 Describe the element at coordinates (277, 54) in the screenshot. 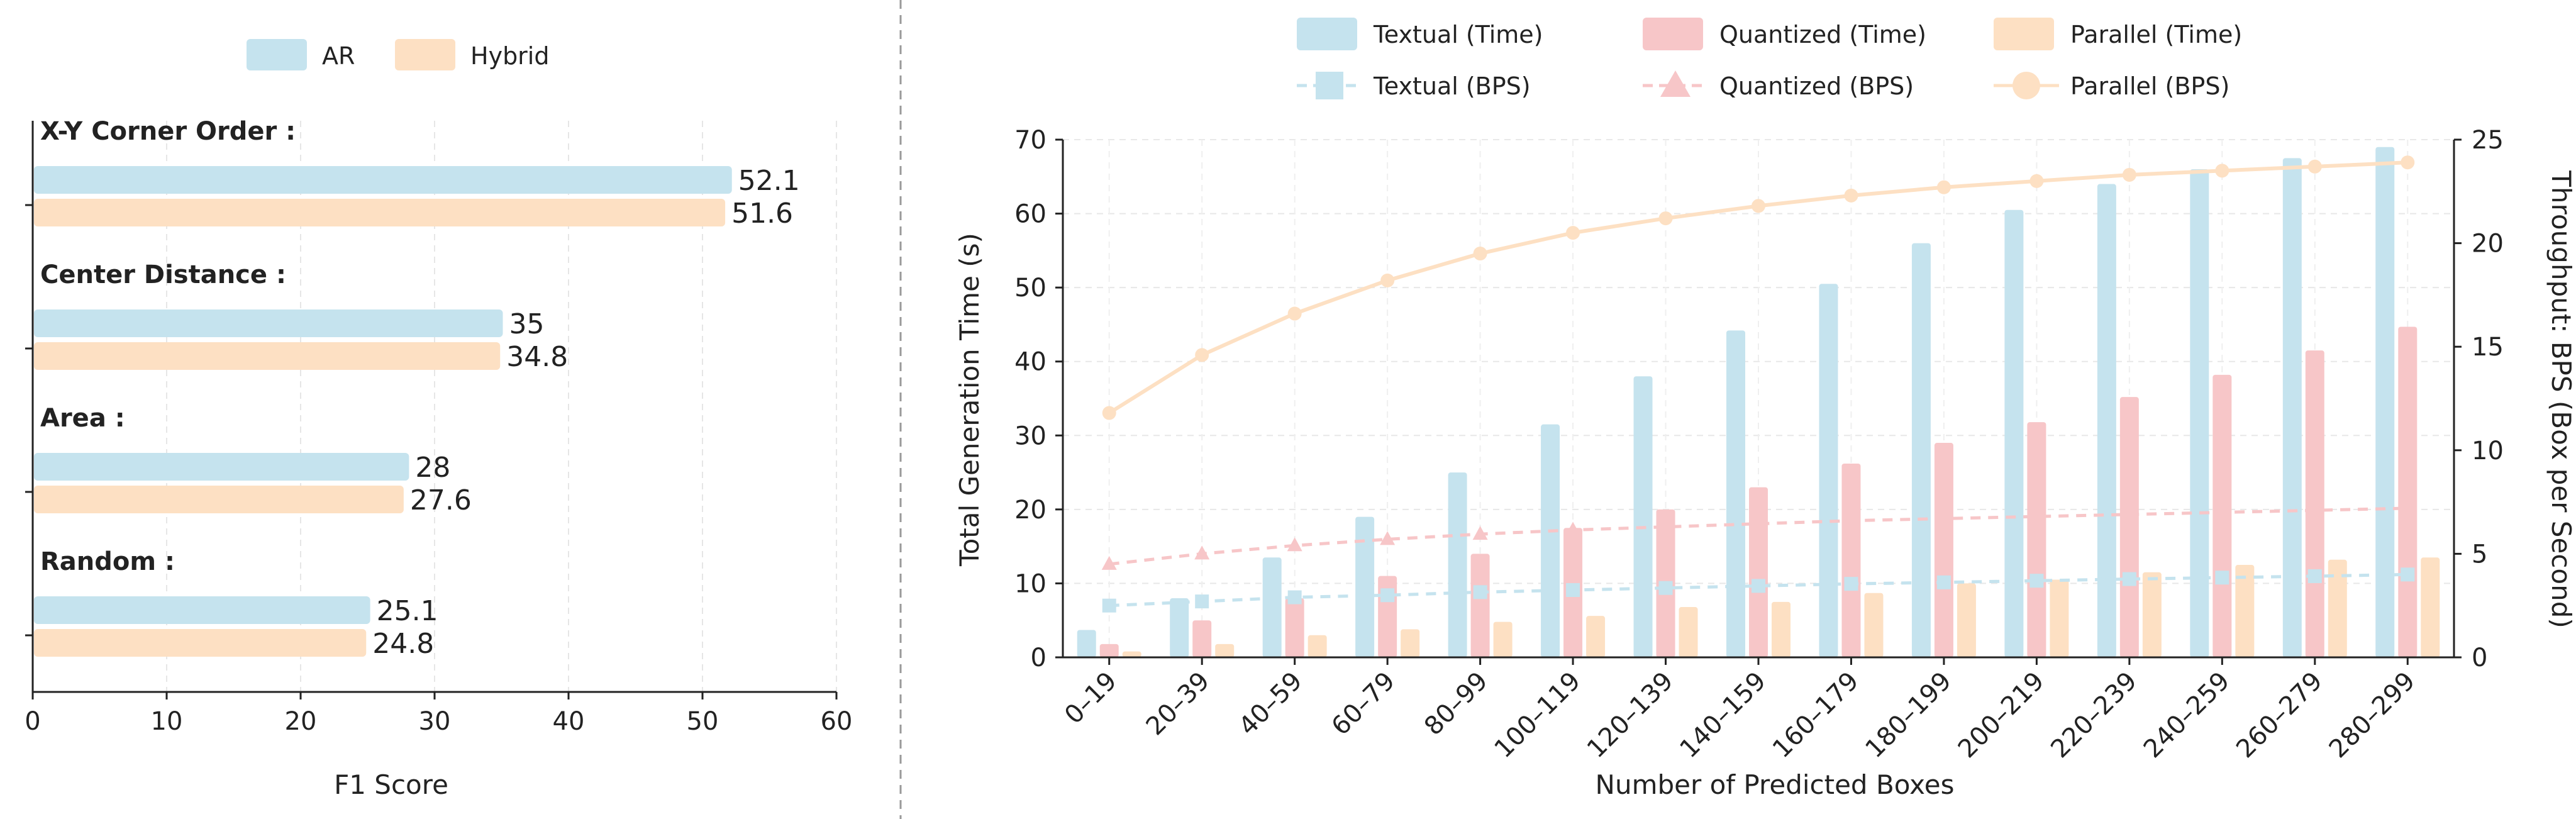

I see `legend-swatch-ar` at that location.